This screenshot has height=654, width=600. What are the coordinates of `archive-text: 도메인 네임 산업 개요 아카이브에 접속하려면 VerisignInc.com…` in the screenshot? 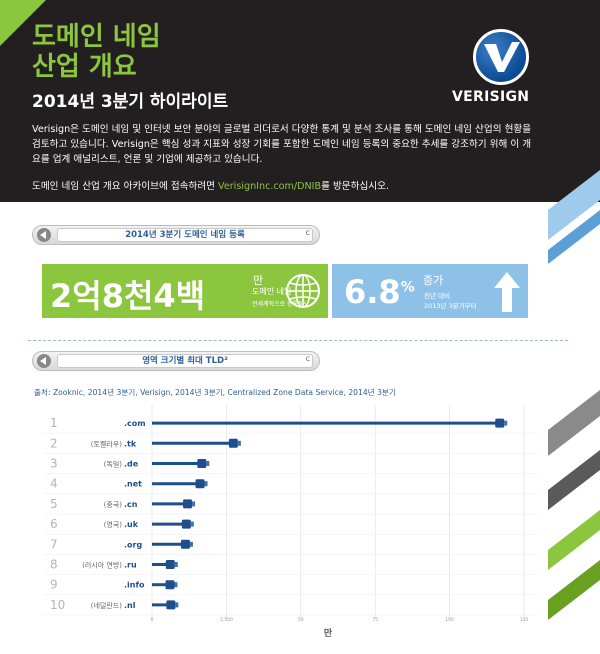 It's located at (210, 185).